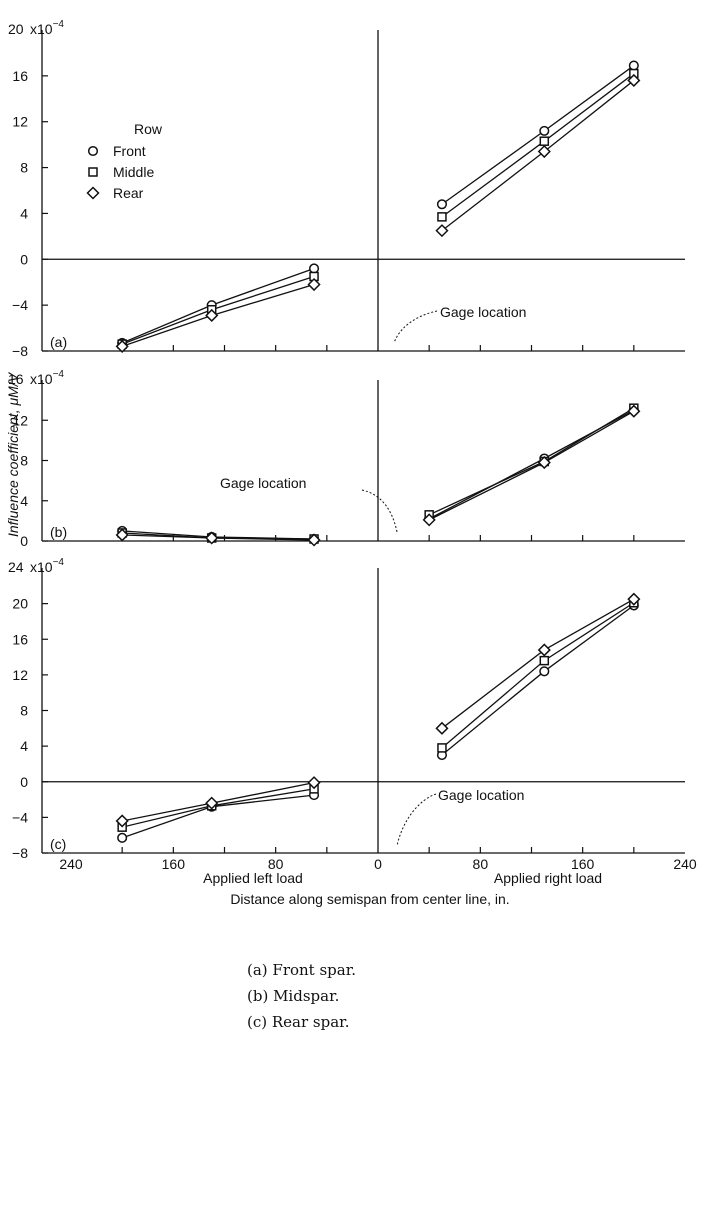  Describe the element at coordinates (302, 970) in the screenshot. I see `caption-a: (a) Front spar.` at that location.